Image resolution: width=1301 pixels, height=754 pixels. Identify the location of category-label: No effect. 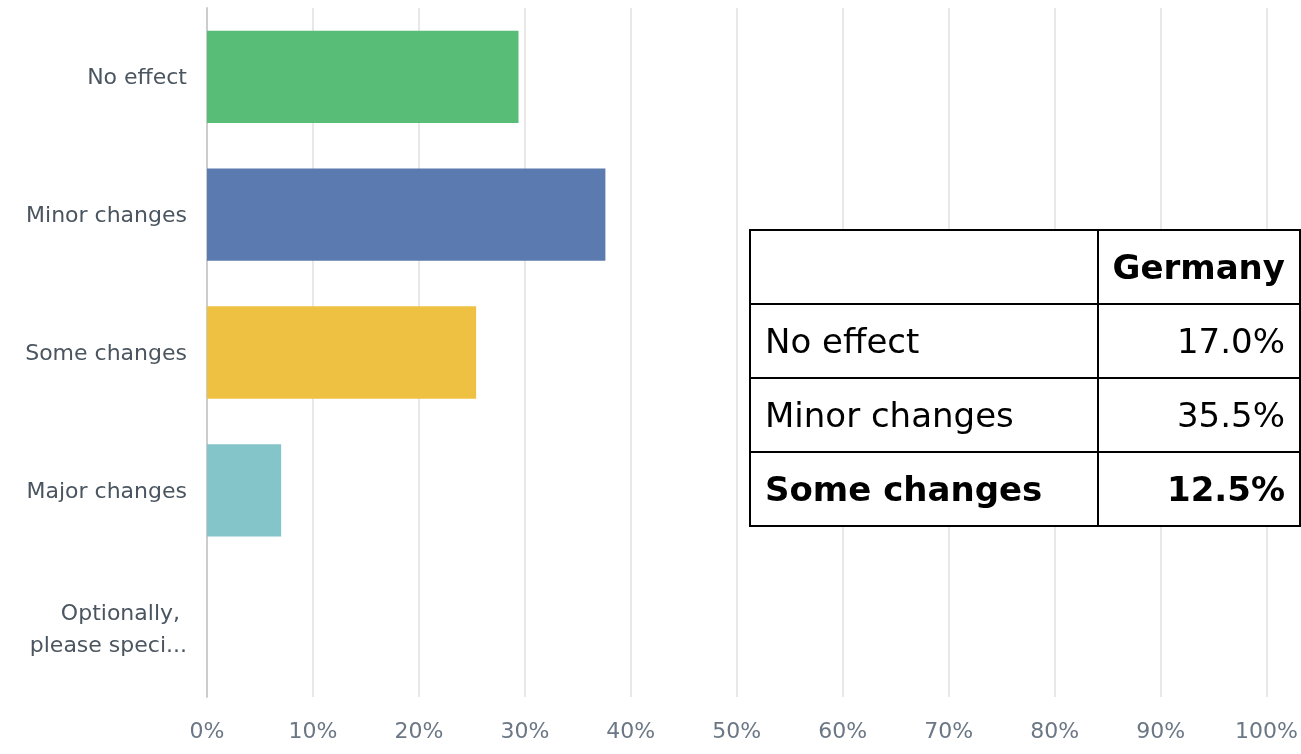
(924, 341).